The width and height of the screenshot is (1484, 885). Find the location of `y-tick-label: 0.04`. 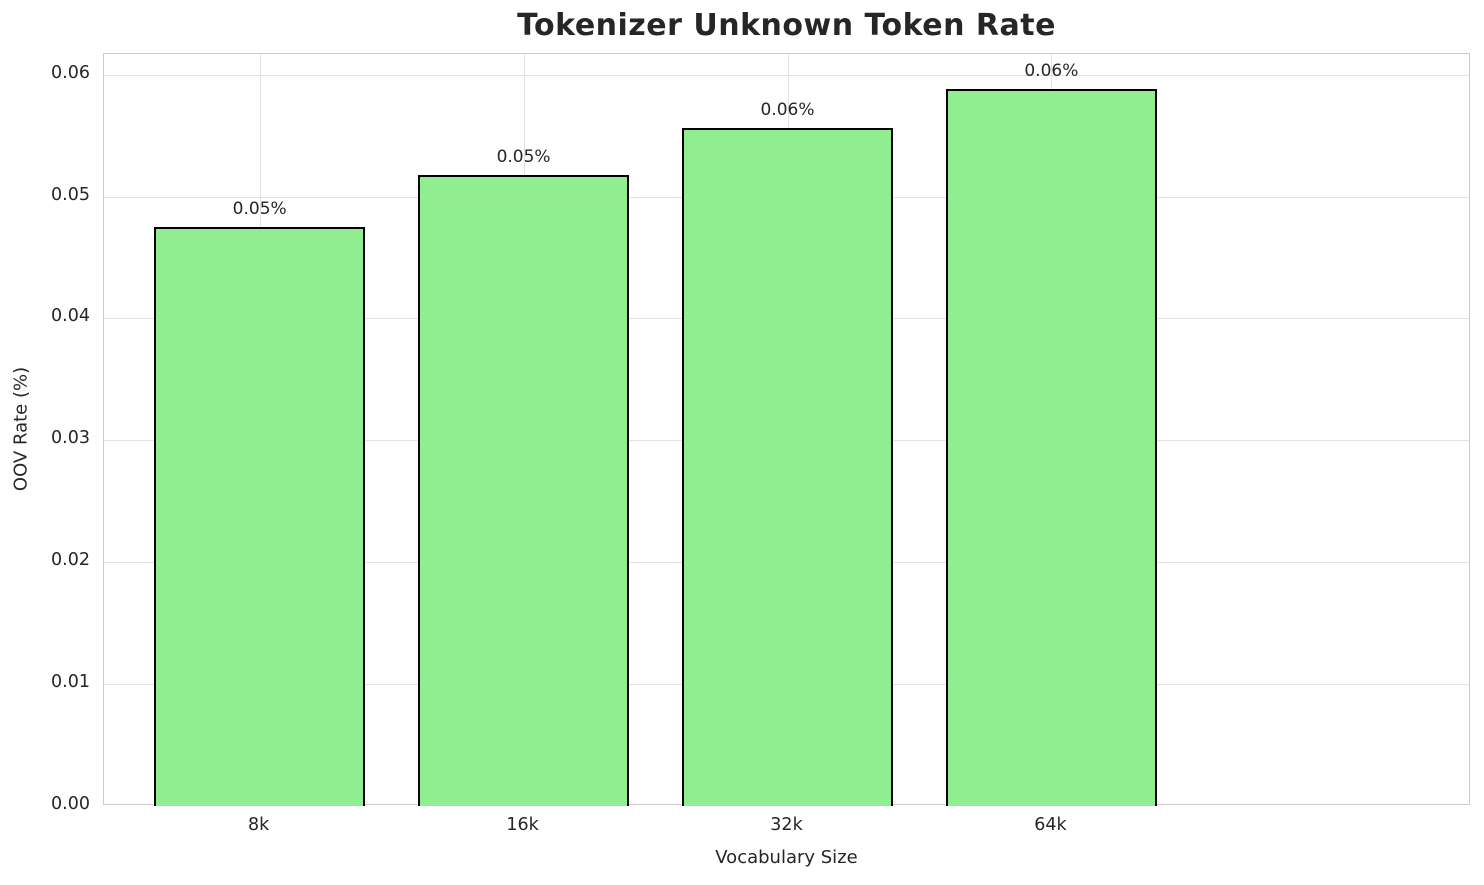

y-tick-label: 0.04 is located at coordinates (70, 316).